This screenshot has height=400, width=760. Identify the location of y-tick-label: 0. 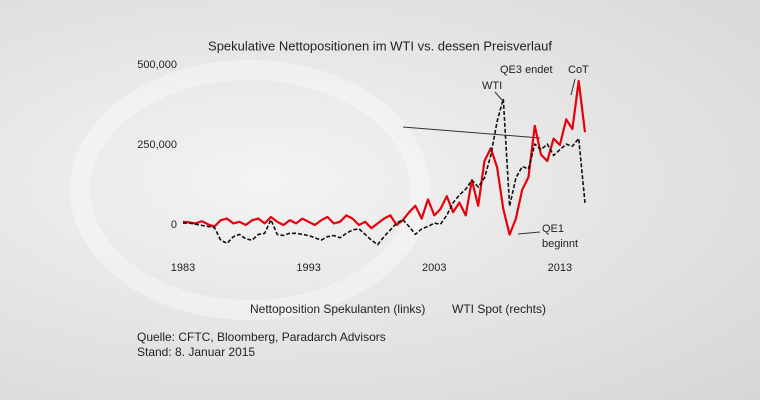
(174, 225).